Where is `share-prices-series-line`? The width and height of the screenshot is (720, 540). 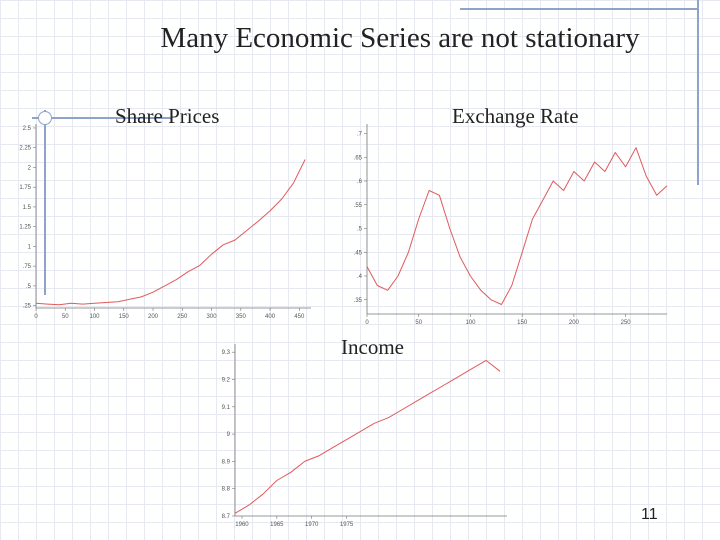 share-prices-series-line is located at coordinates (170, 232).